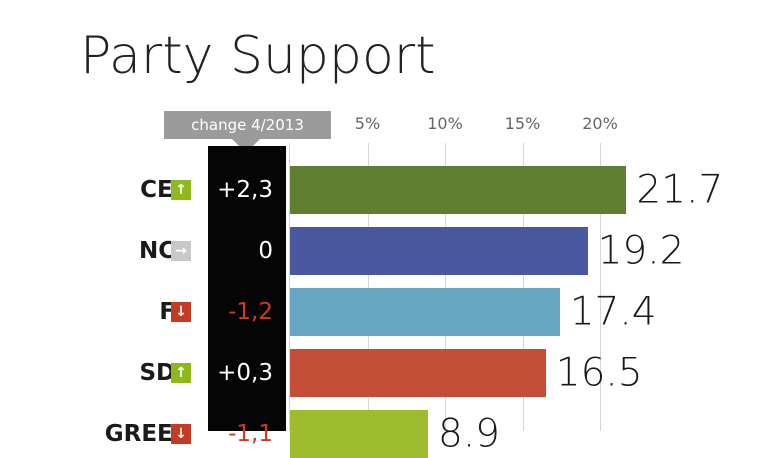 This screenshot has width=767, height=458. I want to click on change-column, so click(247, 288).